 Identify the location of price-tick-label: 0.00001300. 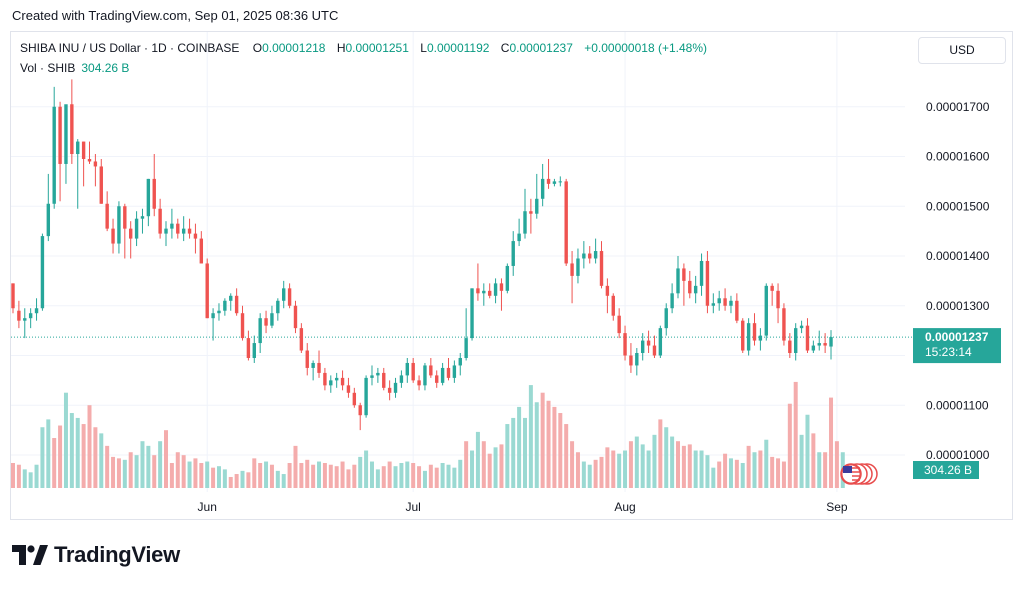
(958, 306).